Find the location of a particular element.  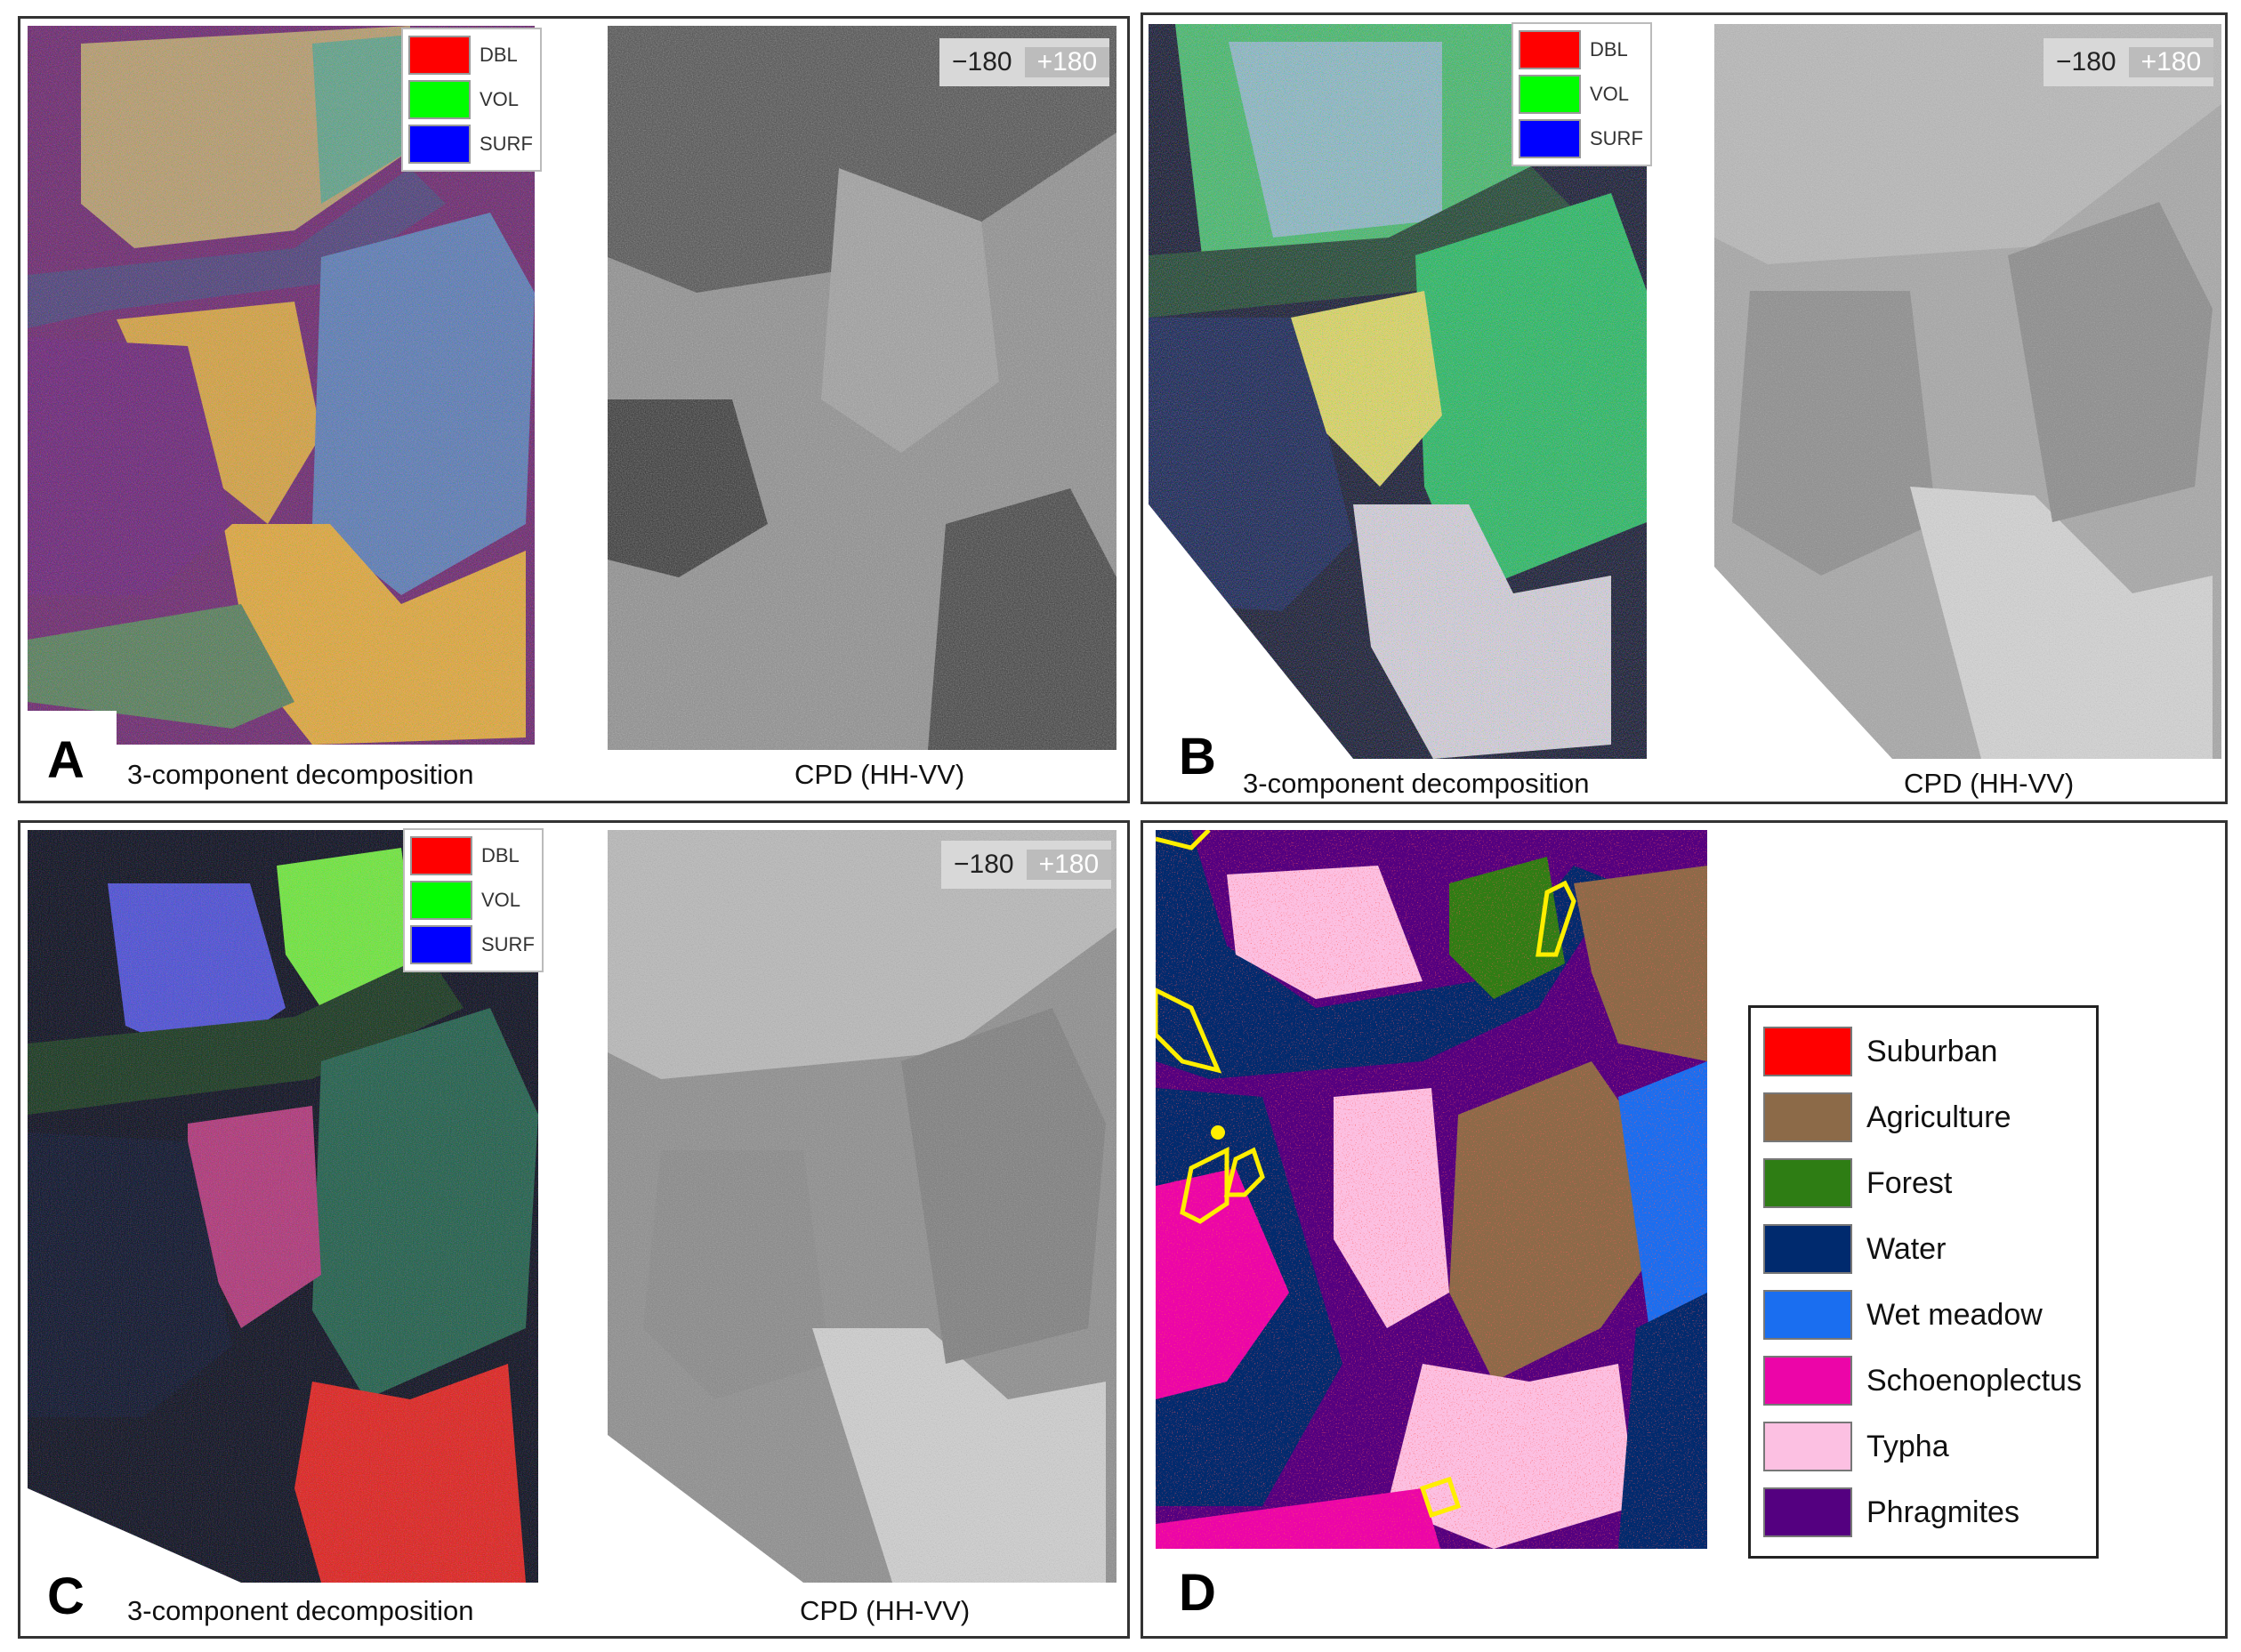

rgb-legend: DBL VOL SURF is located at coordinates (471, 100).